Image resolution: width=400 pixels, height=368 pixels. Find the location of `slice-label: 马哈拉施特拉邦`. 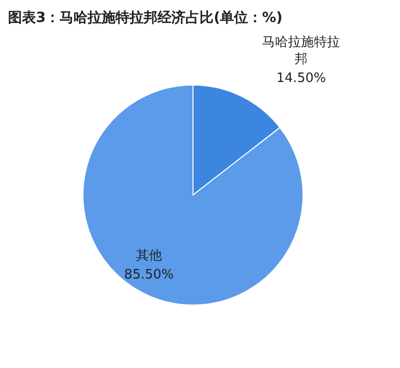

slice-label: 马哈拉施特拉邦 is located at coordinates (301, 50).